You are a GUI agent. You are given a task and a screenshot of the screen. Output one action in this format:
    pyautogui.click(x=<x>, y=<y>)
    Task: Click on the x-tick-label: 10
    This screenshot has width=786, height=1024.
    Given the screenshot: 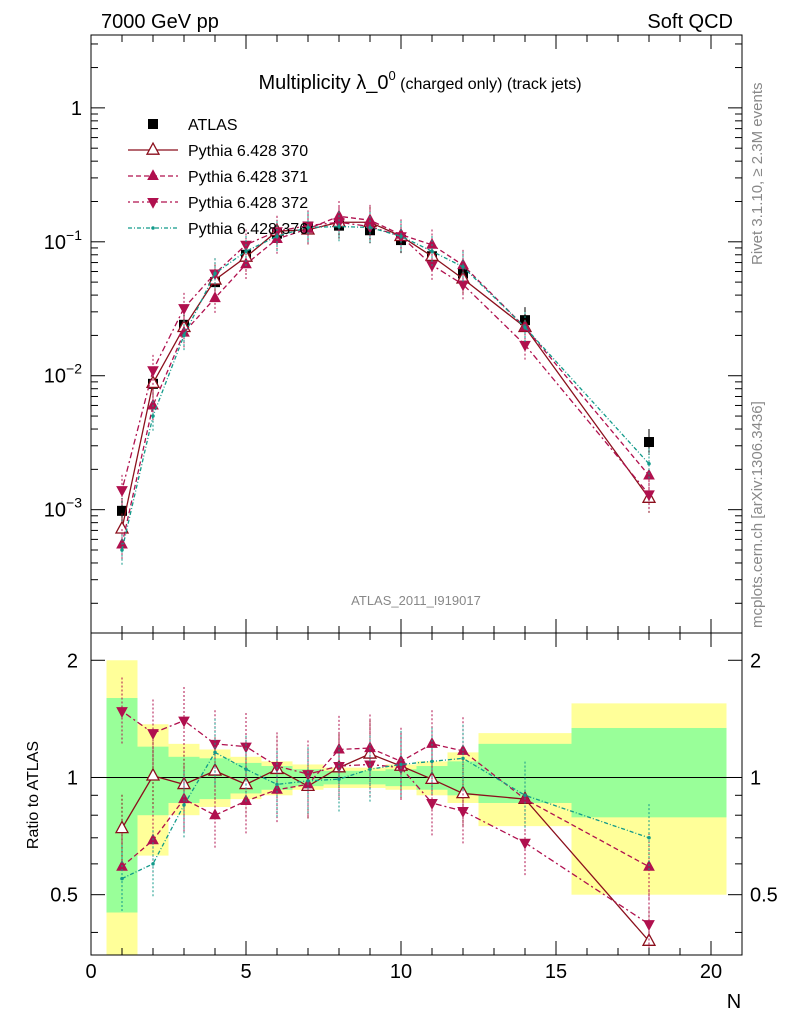 What is the action you would take?
    pyautogui.click(x=401, y=972)
    